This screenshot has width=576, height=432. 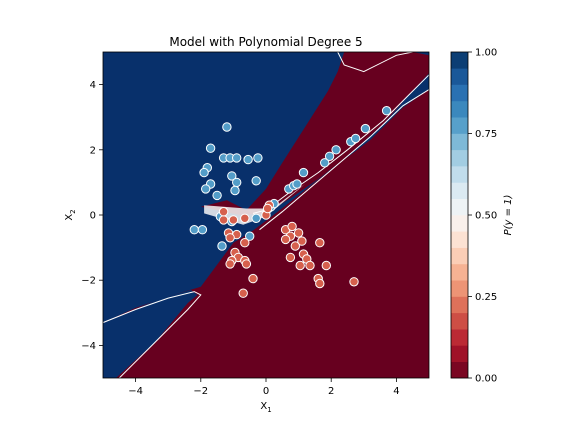 I want to click on x-axis: −4 −2 0 2 4, so click(x=264, y=387).